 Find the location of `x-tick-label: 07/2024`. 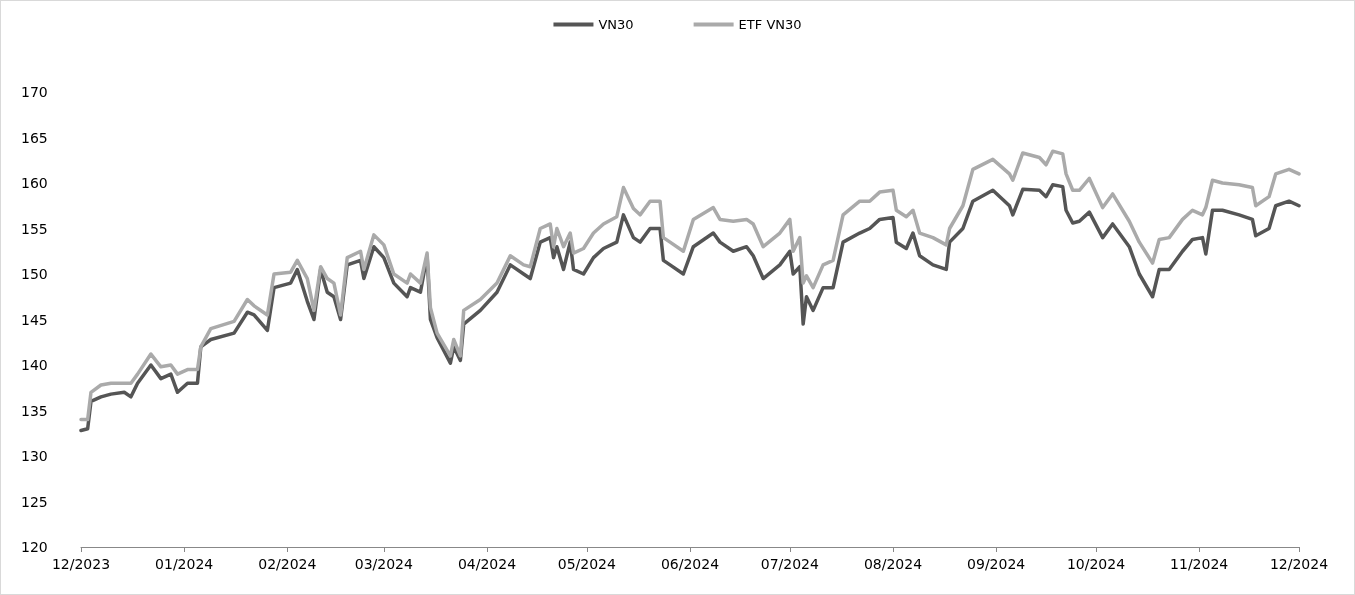

x-tick-label: 07/2024 is located at coordinates (789, 564).